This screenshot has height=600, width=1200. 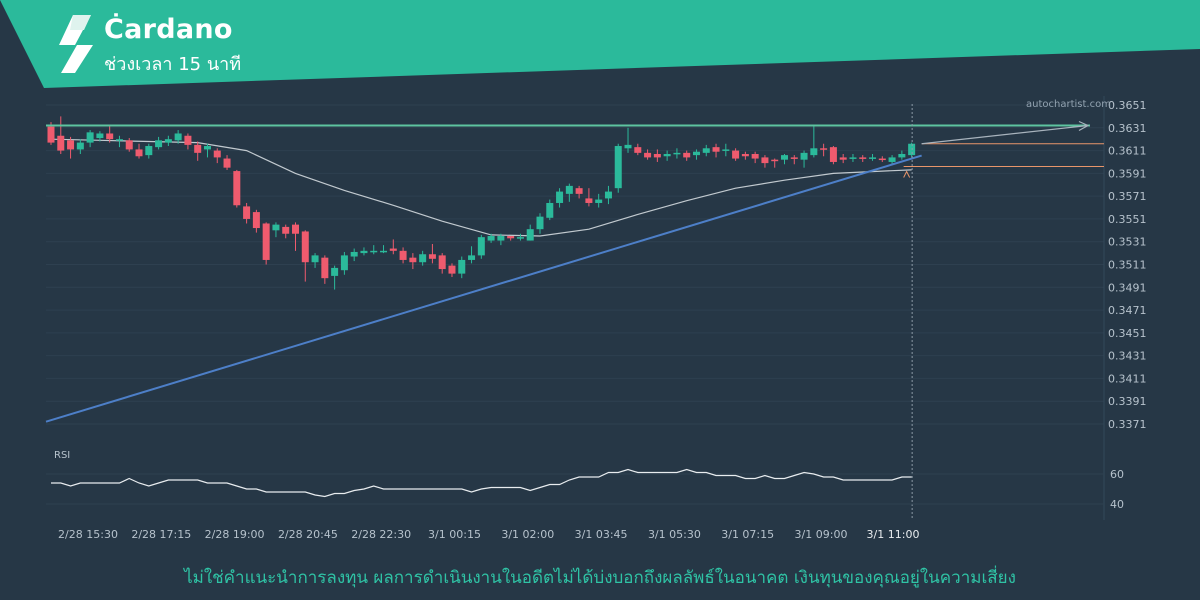 What do you see at coordinates (1127, 287) in the screenshot?
I see `price-tick-label: 0.3491` at bounding box center [1127, 287].